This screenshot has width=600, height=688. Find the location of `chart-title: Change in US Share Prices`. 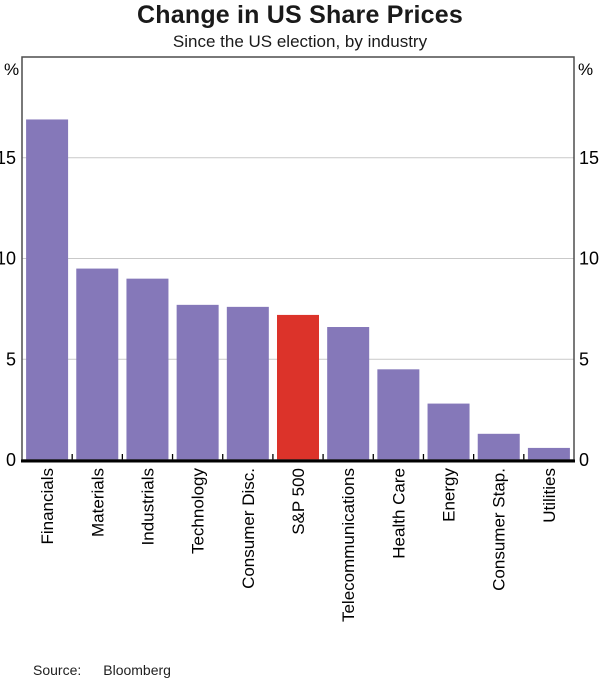

chart-title: Change in US Share Prices is located at coordinates (300, 15).